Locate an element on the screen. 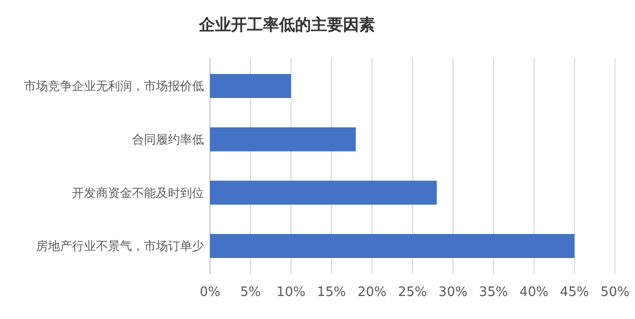 The height and width of the screenshot is (319, 635). y-tick-label: 开发商资金不能及时到位 is located at coordinates (138, 193).